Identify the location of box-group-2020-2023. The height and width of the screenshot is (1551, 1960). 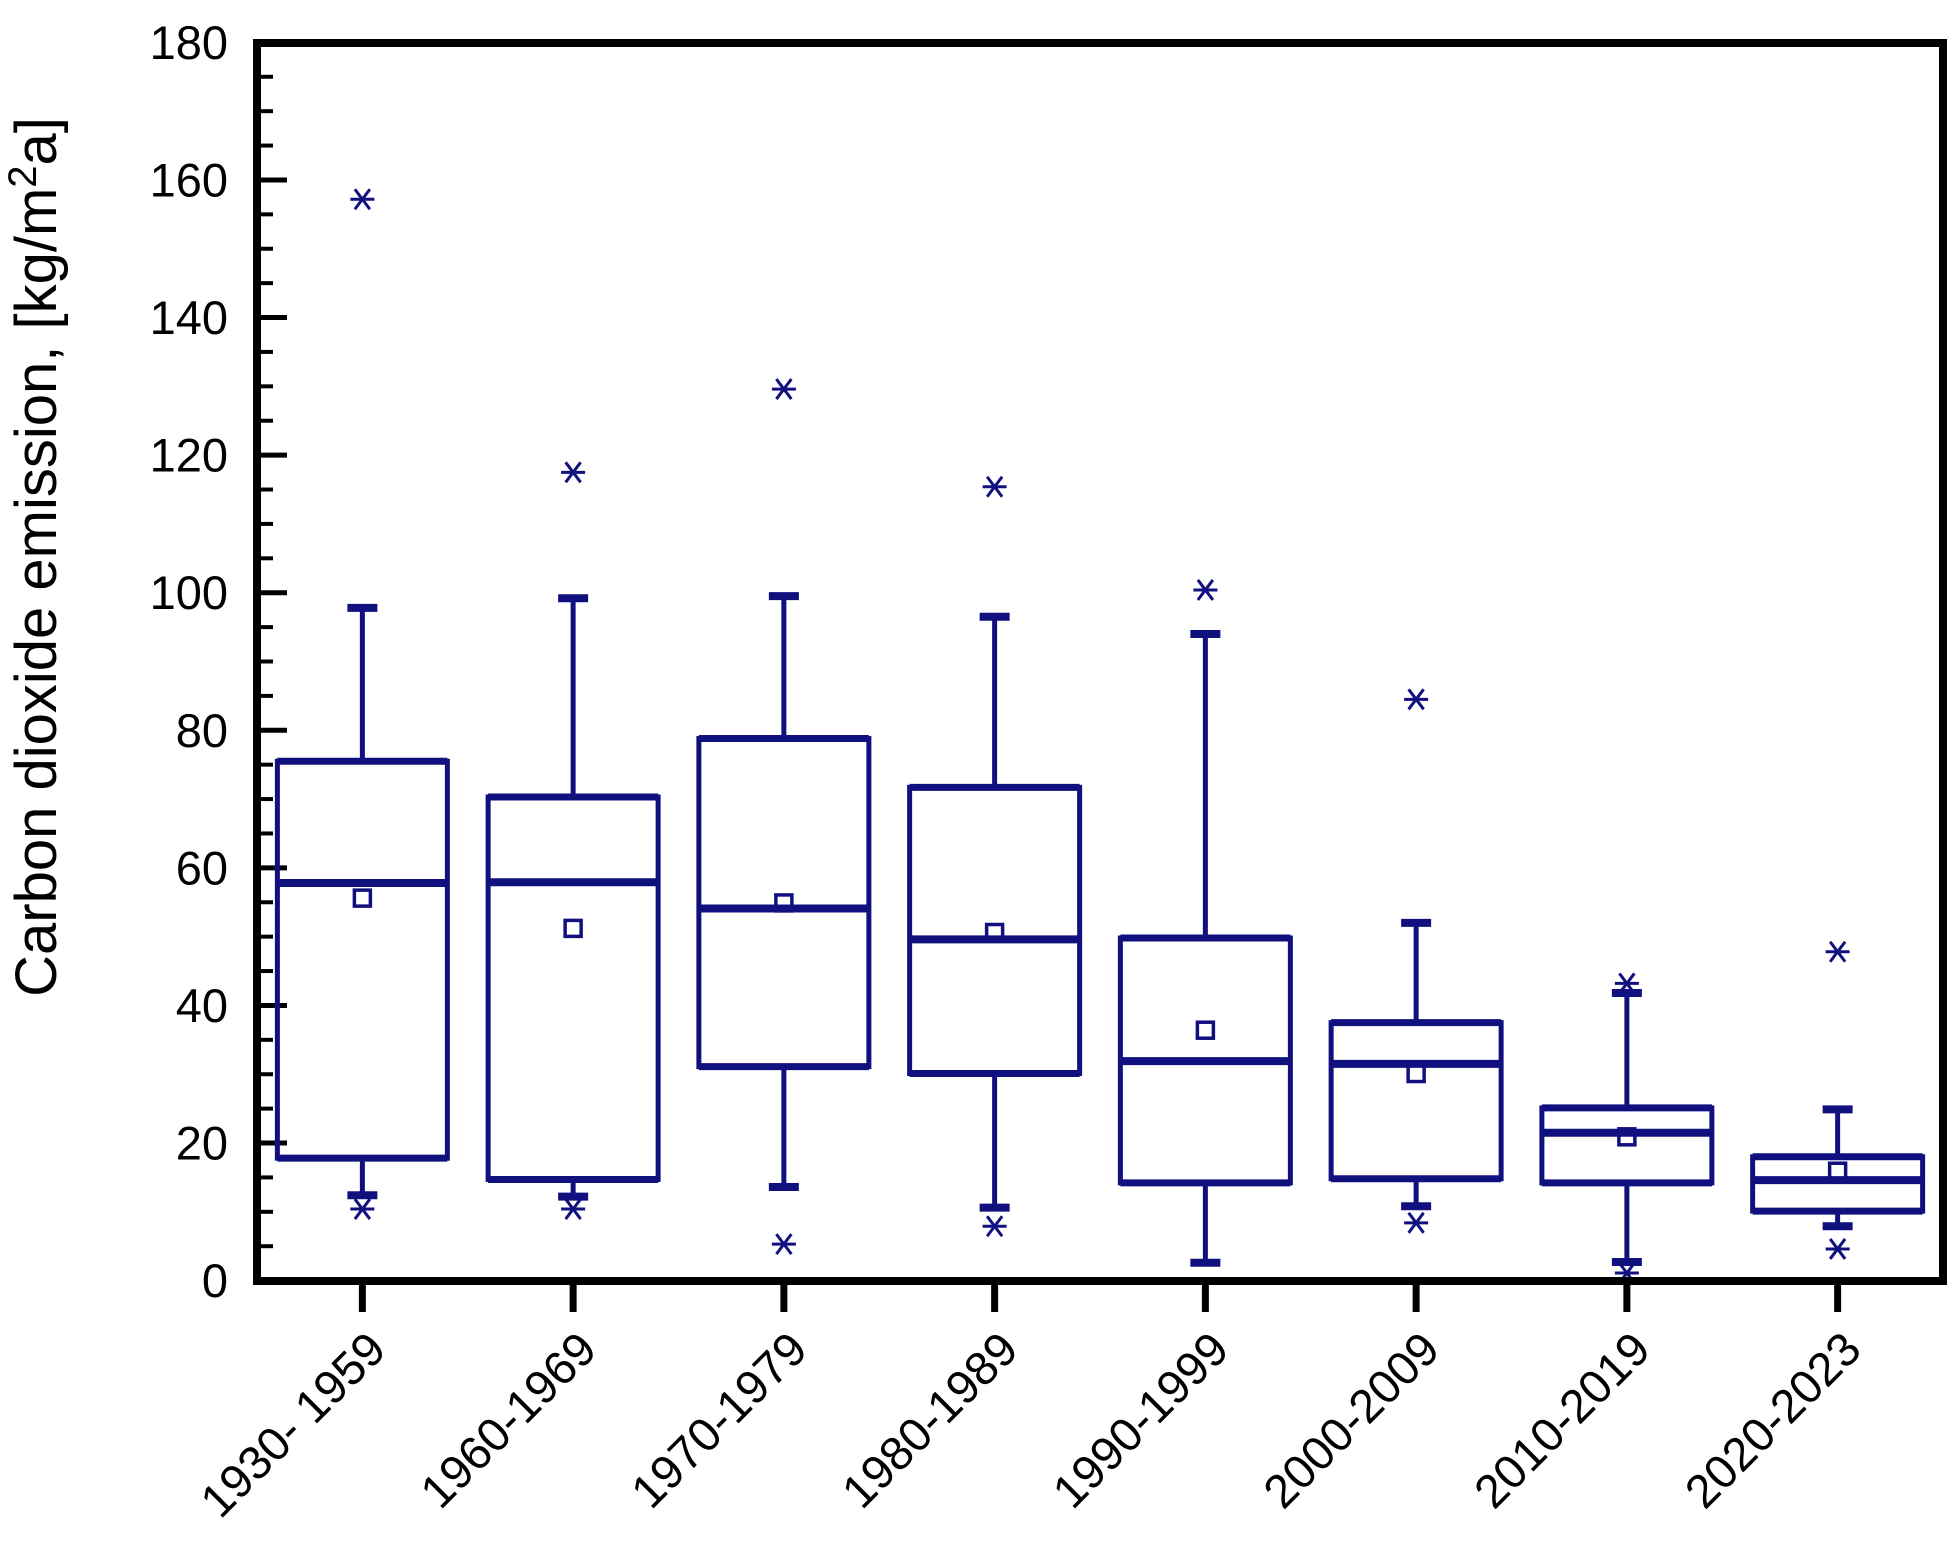
(1838, 1168).